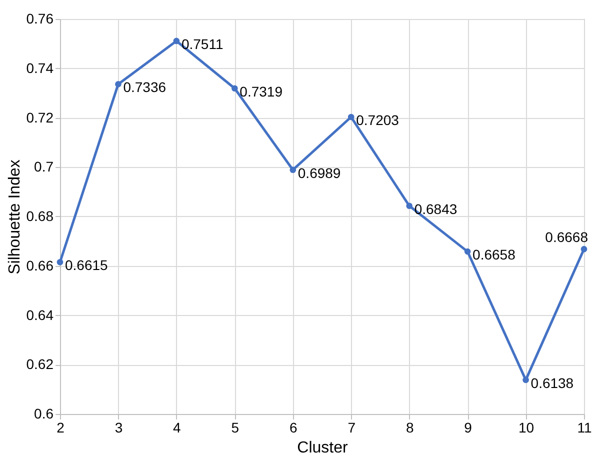 This screenshot has width=612, height=460. Describe the element at coordinates (584, 428) in the screenshot. I see `x-tick-label: 11` at that location.